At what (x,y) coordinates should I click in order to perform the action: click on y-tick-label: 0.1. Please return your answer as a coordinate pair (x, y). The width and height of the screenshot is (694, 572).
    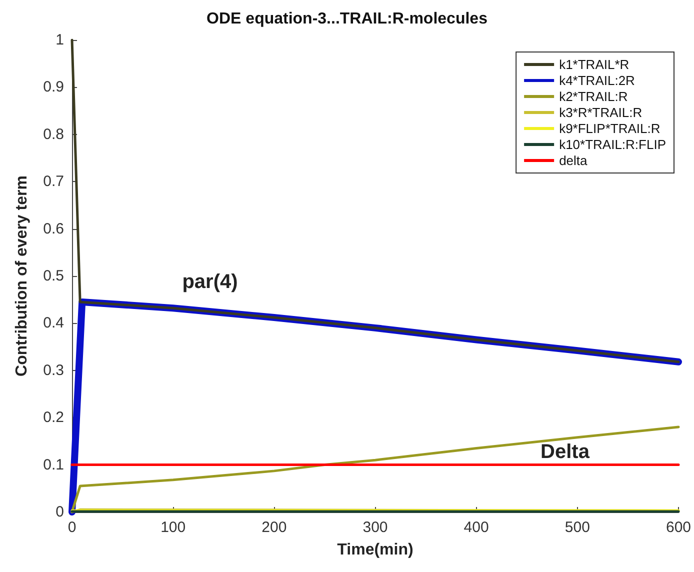
    Looking at the image, I should click on (53, 465).